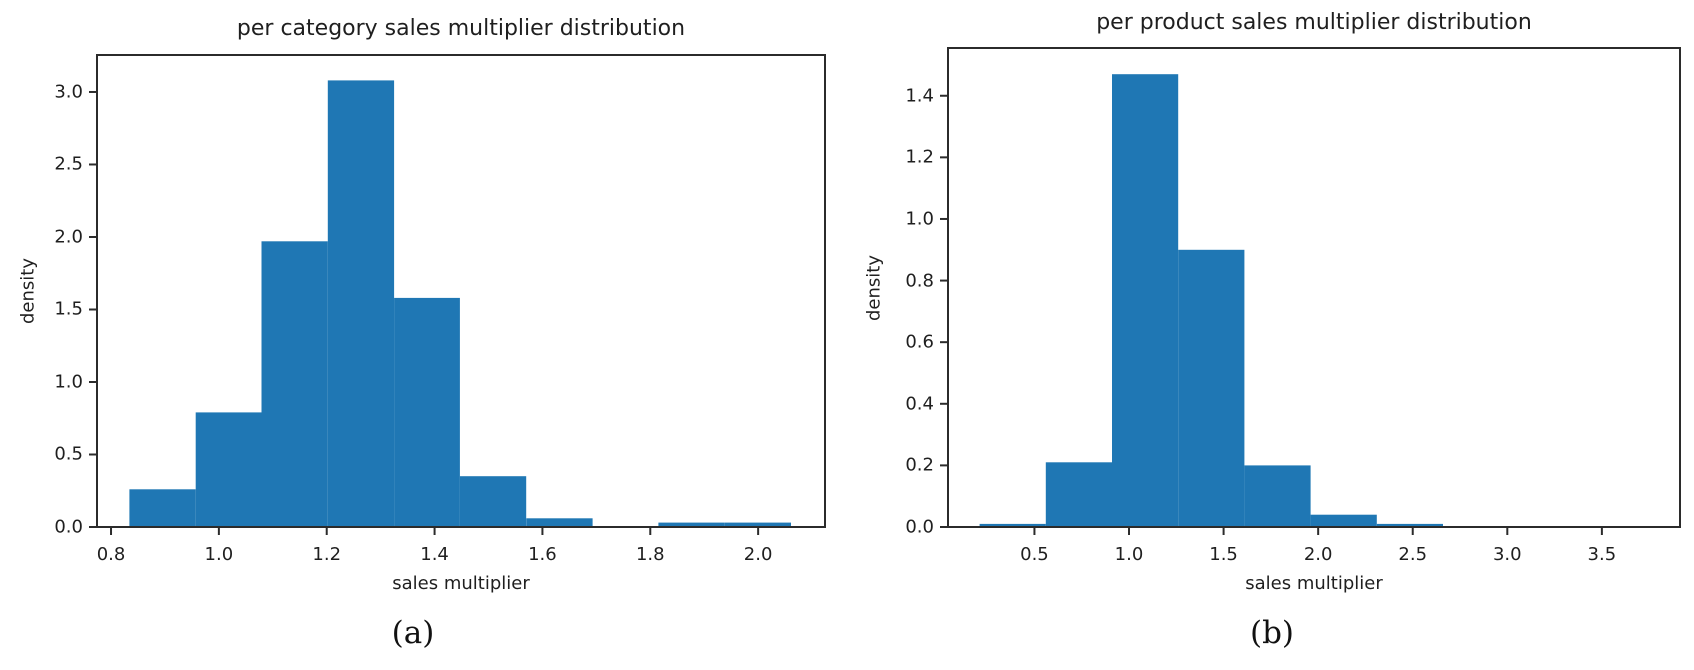  Describe the element at coordinates (874, 288) in the screenshot. I see `y-axis-label-b: density` at that location.